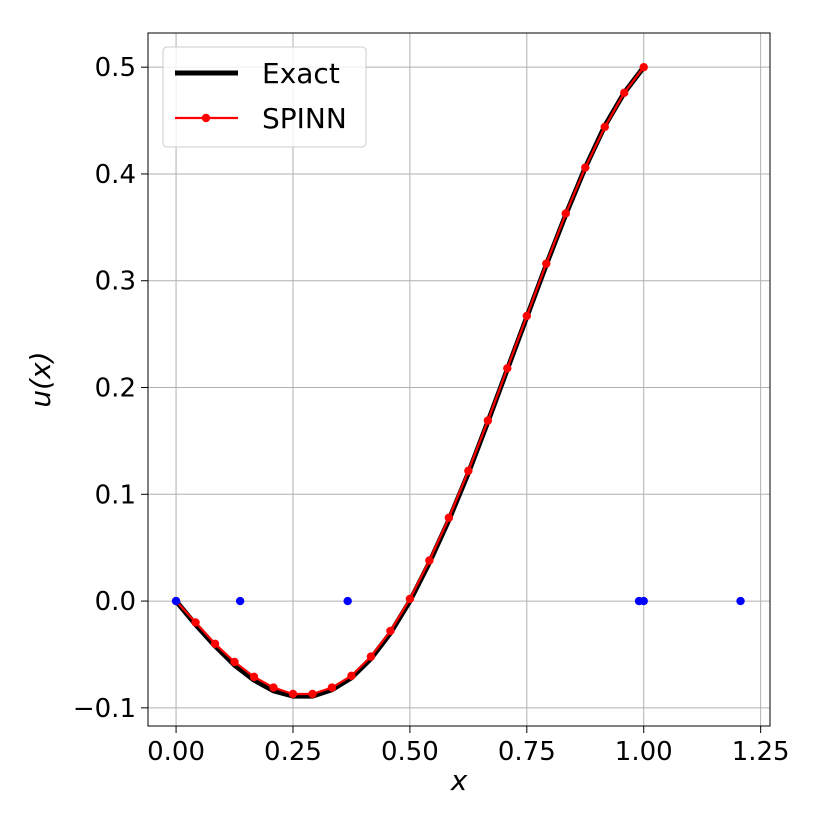 This screenshot has width=830, height=830. Describe the element at coordinates (761, 752) in the screenshot. I see `x-tick-label: 1.25` at that location.